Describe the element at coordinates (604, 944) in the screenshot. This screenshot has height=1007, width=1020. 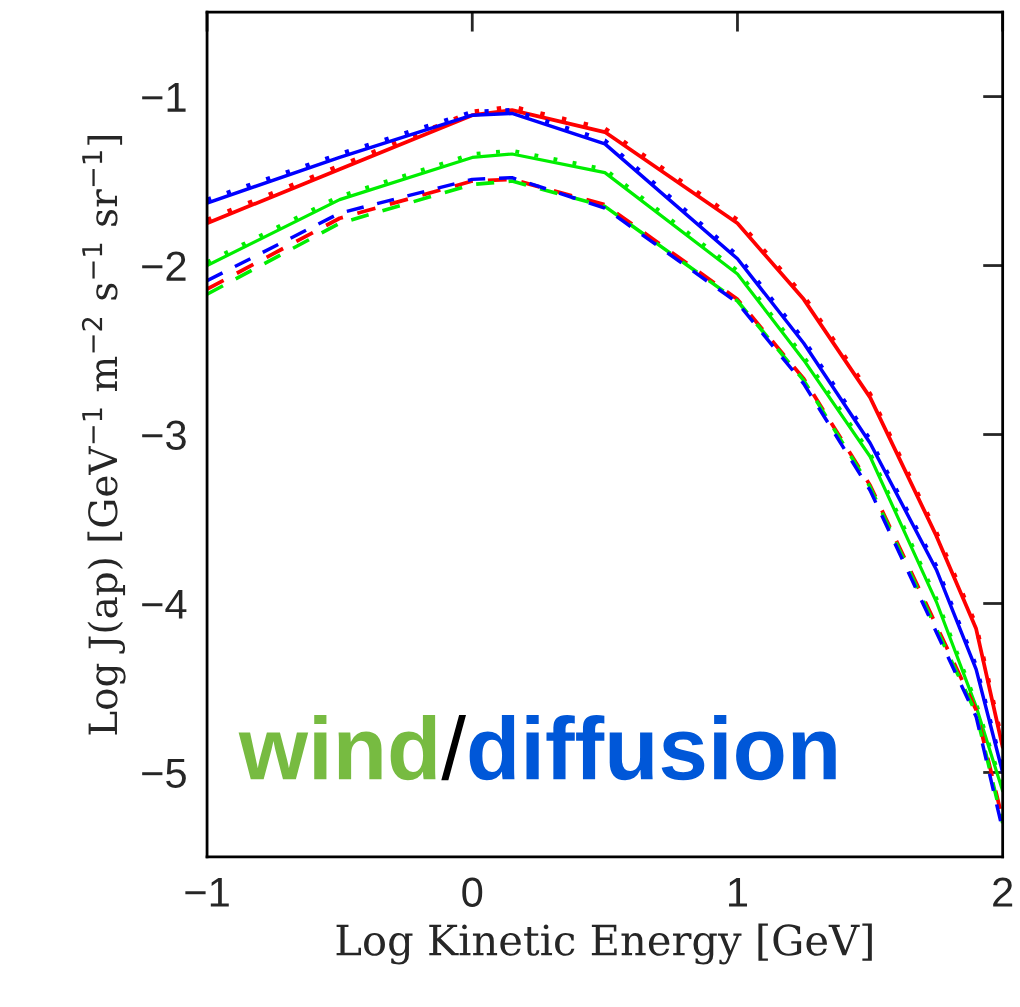
I see `x-axis-title: Log Kinetic Energy [GeV]` at that location.